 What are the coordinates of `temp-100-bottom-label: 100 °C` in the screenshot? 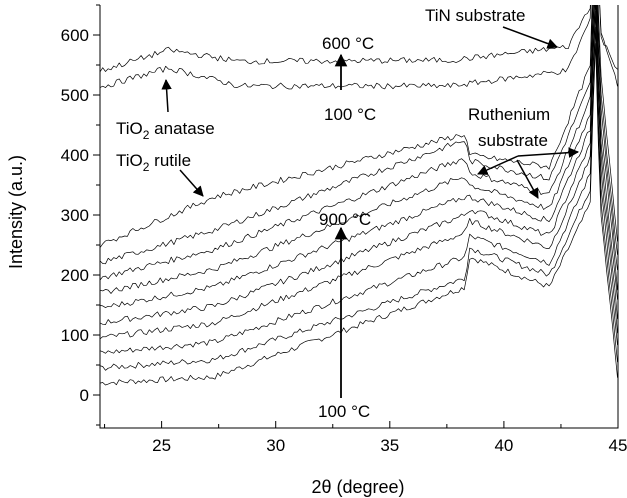 It's located at (344, 411).